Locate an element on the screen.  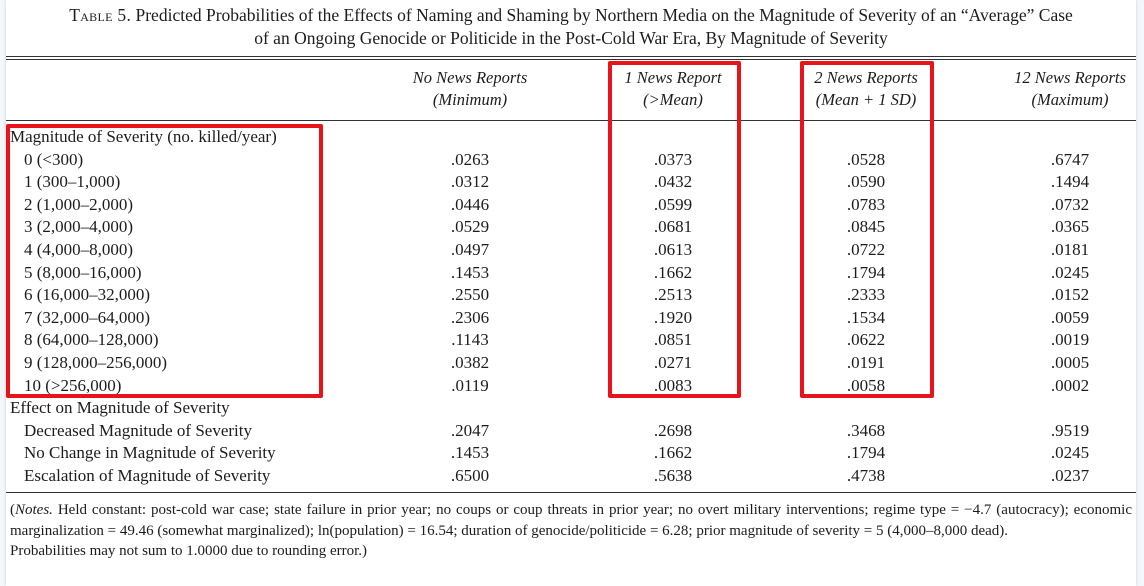
row-label: 3 (2,000–4,000) is located at coordinates (79, 227).